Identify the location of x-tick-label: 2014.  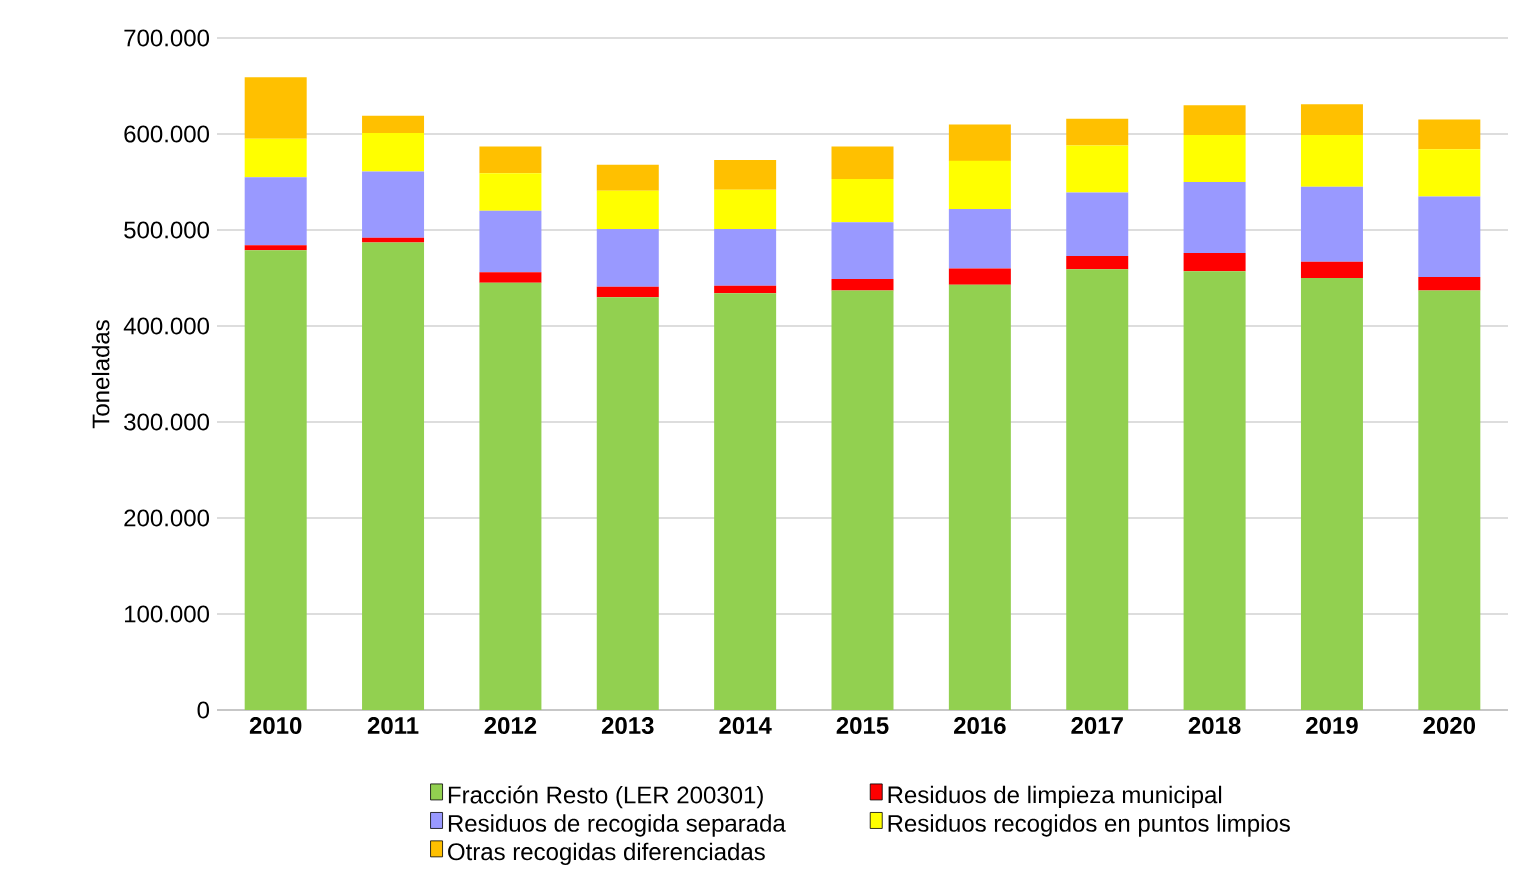
(745, 726).